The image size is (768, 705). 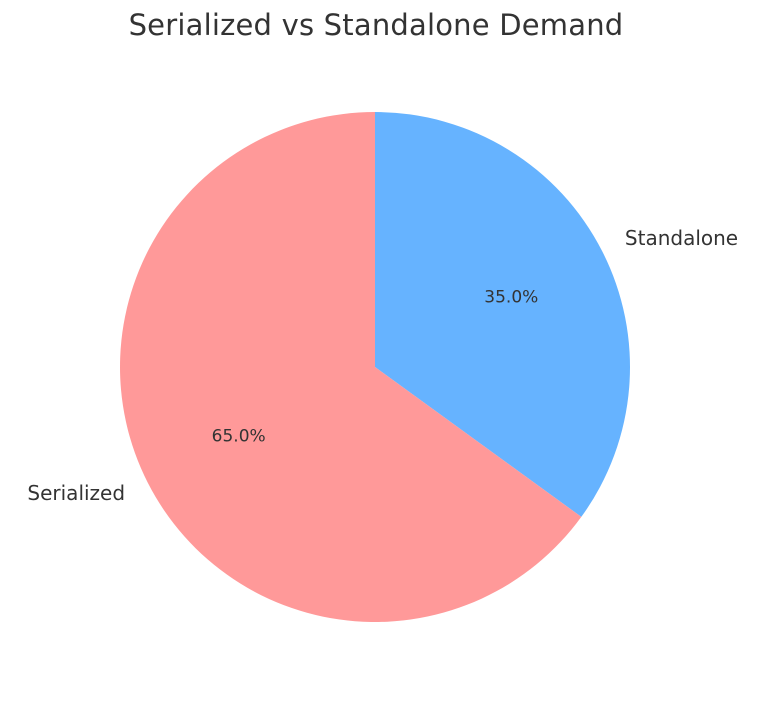 What do you see at coordinates (76, 493) in the screenshot?
I see `slice-label-serialized: Serialized` at bounding box center [76, 493].